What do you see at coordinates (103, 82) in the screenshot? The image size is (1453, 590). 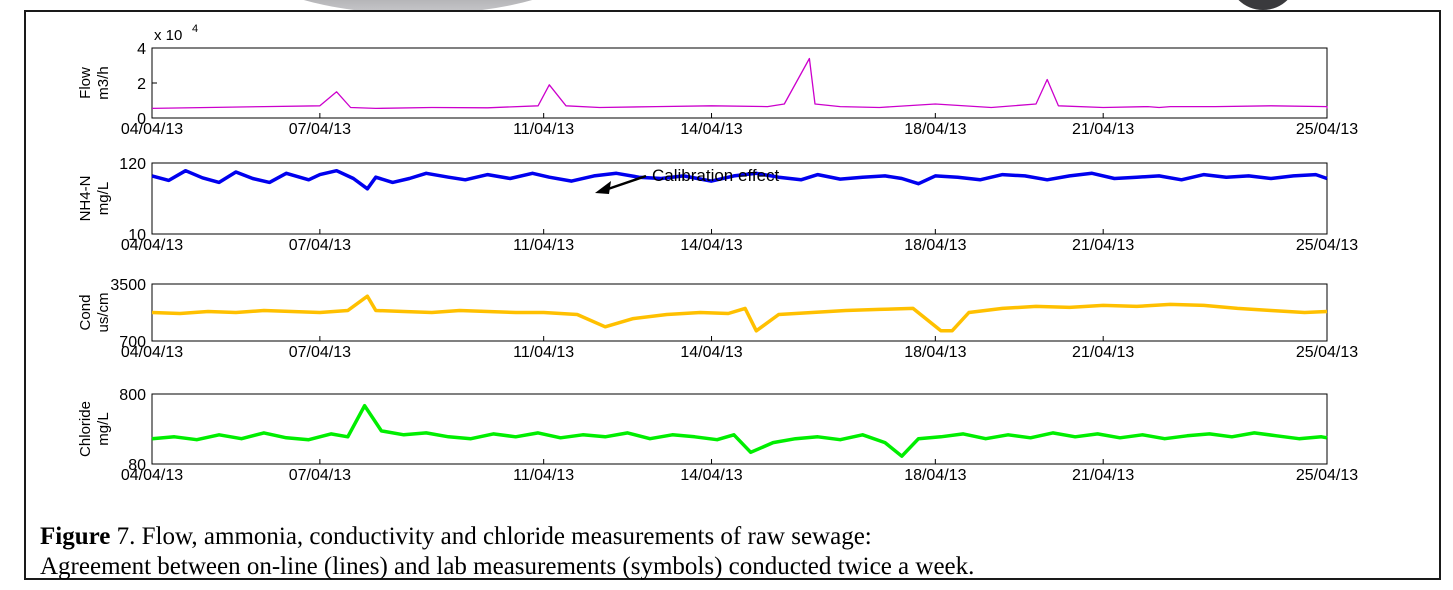 I see `y-axis-label: m3/h` at bounding box center [103, 82].